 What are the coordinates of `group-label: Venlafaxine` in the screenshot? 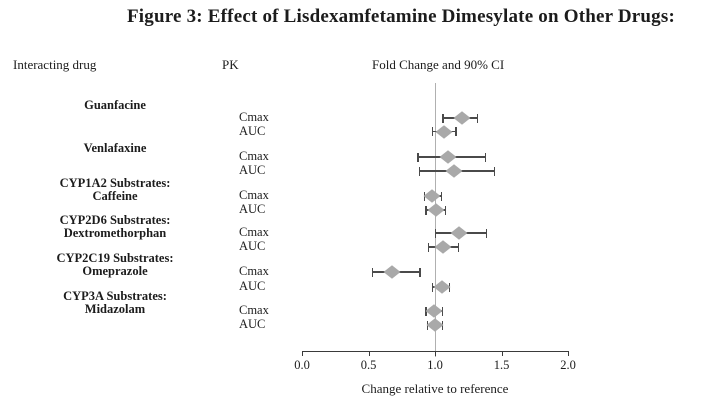 It's located at (115, 148).